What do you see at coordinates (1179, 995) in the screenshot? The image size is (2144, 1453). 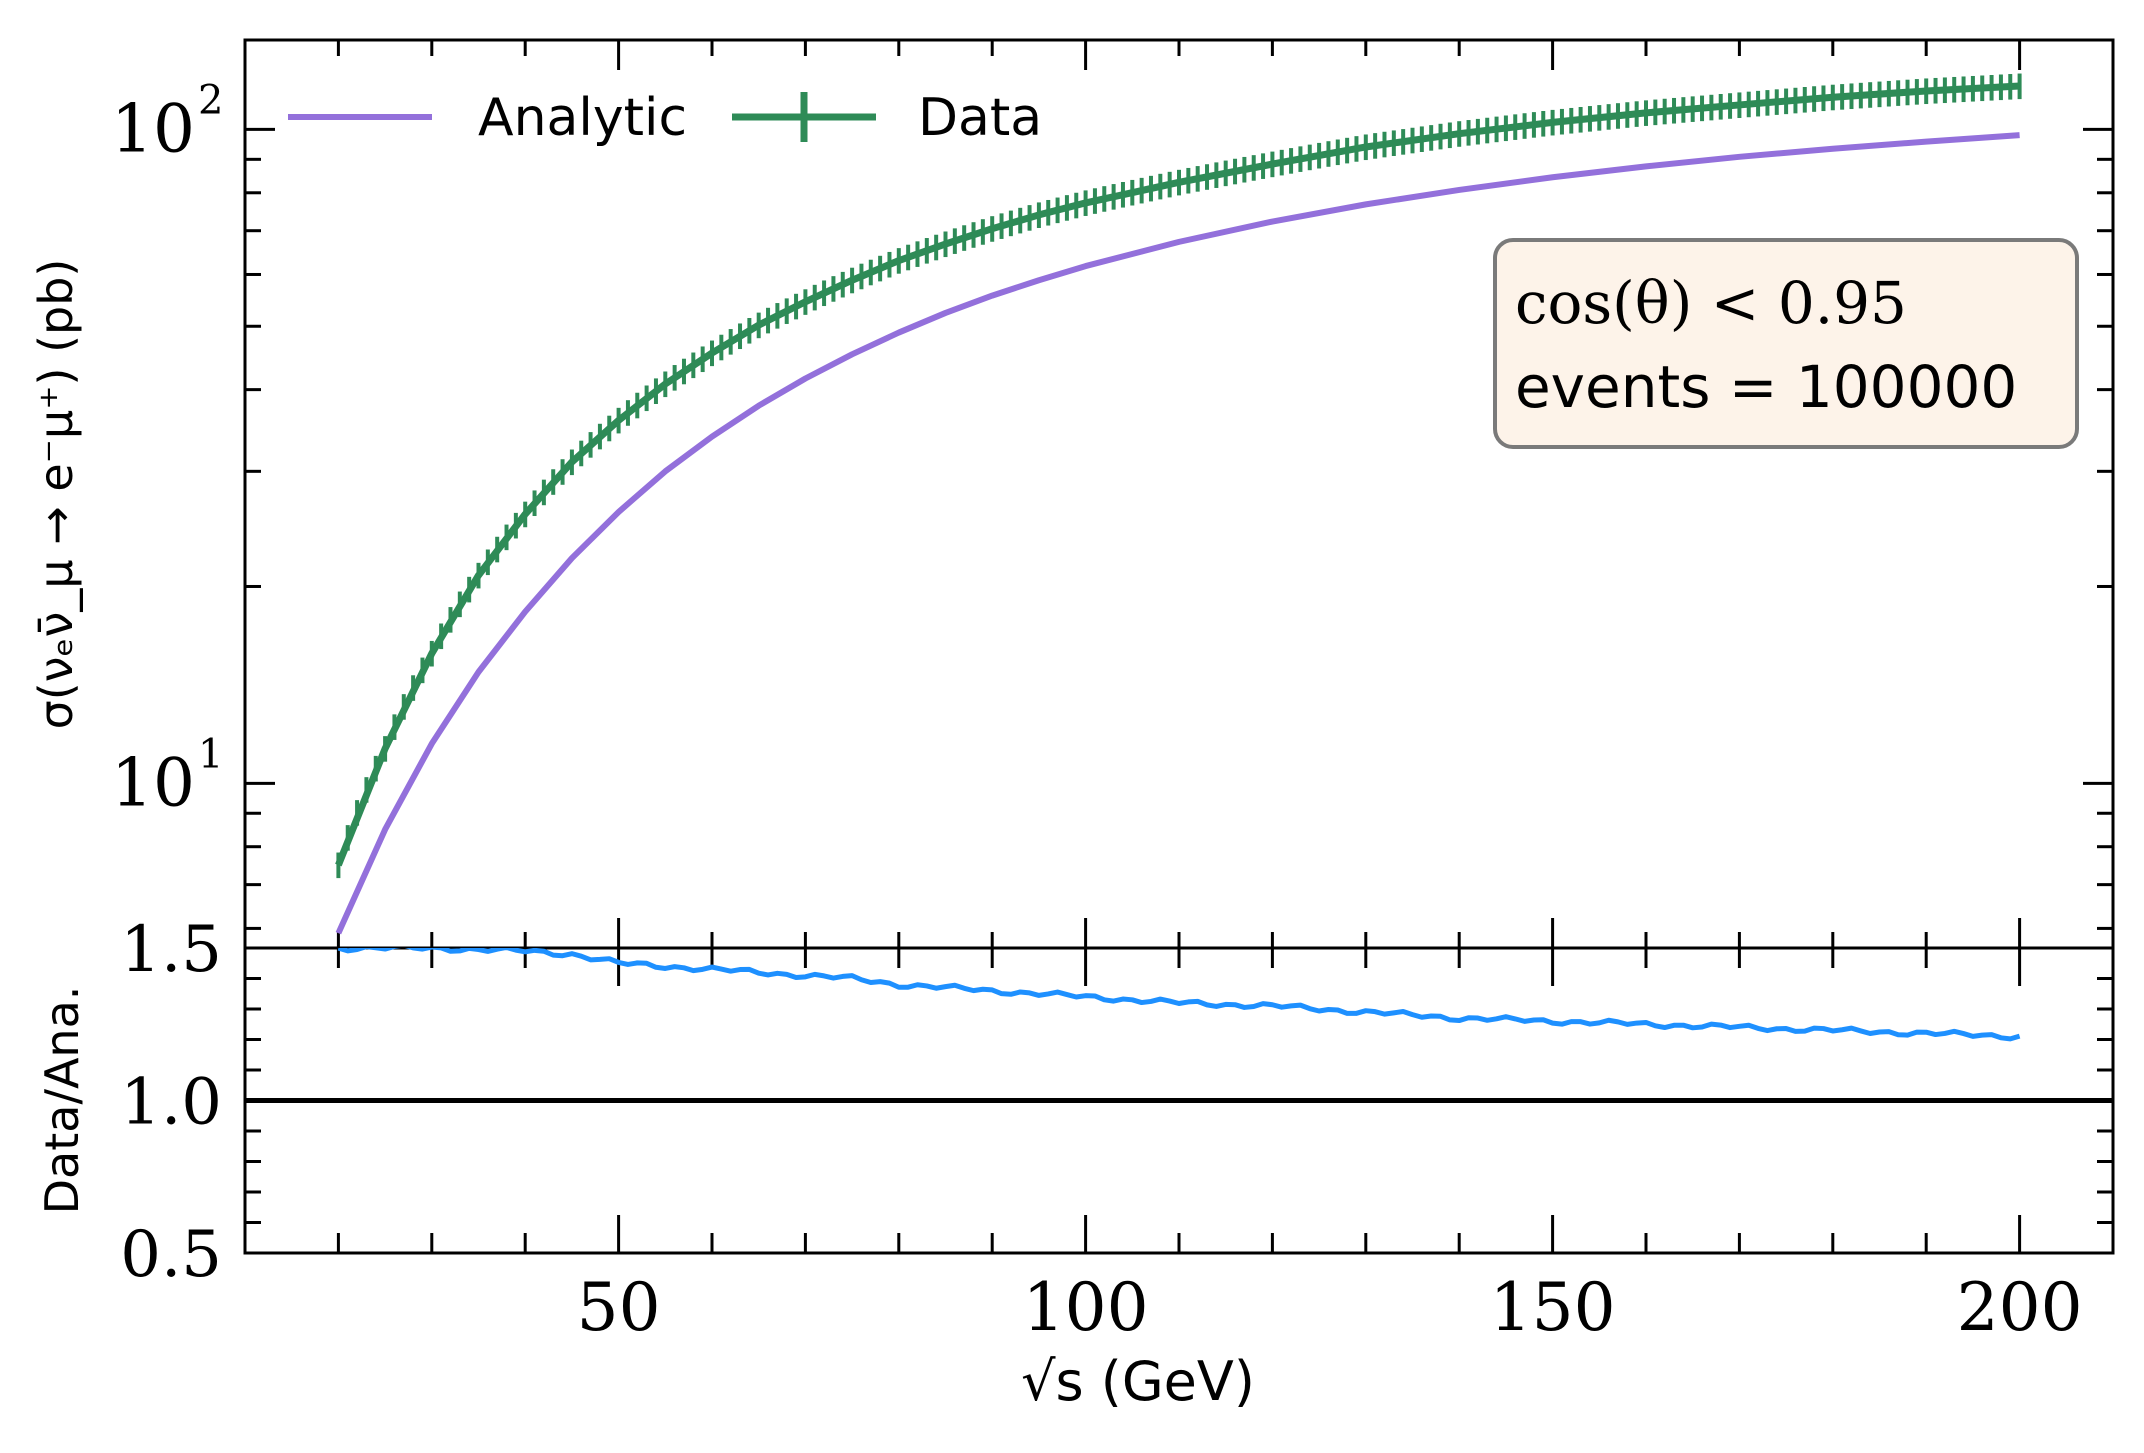 I see `ratio-series-line` at bounding box center [1179, 995].